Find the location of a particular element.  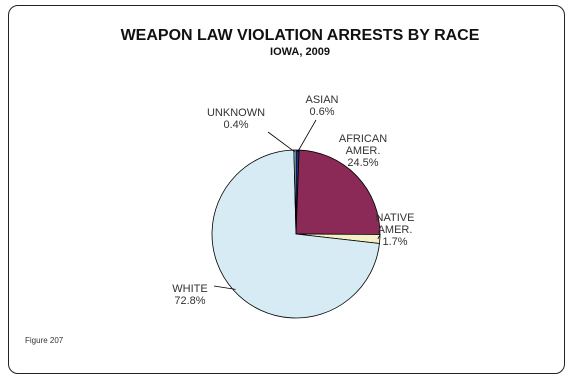

chart-title: WEAPON LAW VIOLATION ARRESTS BY RACE is located at coordinates (300, 35).